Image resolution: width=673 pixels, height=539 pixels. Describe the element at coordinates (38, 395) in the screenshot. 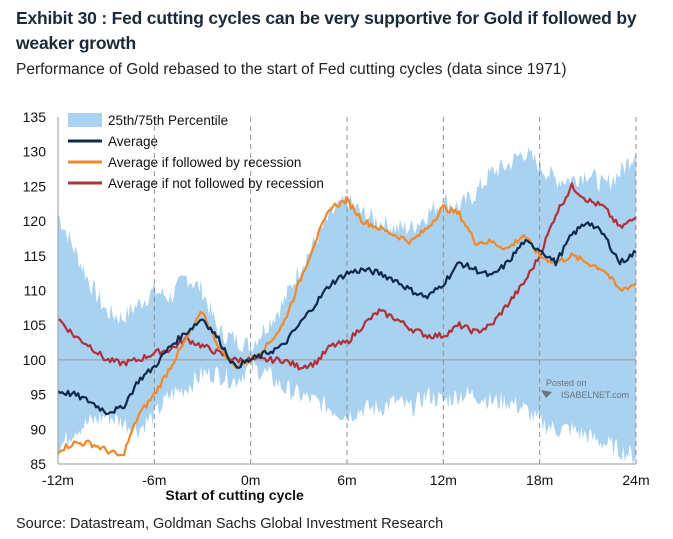

I see `y-tick-label-95: 95` at that location.